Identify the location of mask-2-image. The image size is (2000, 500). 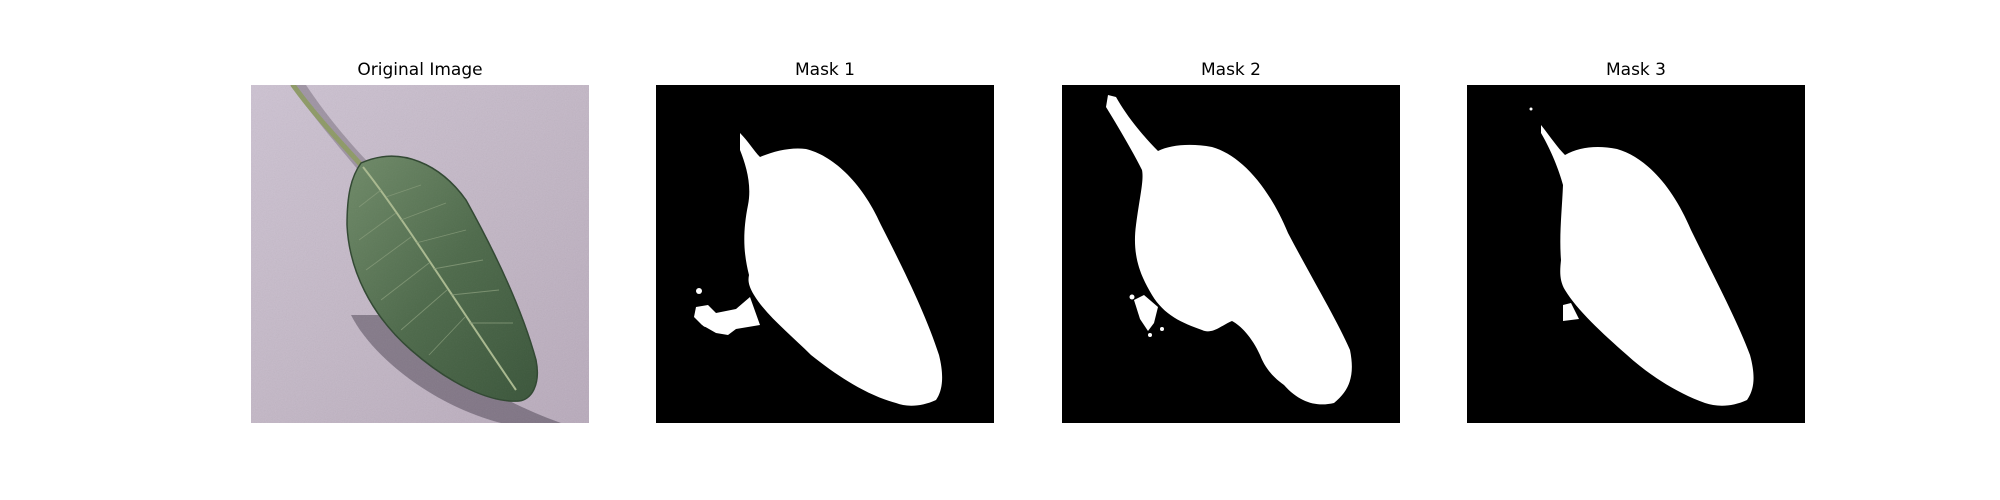
(1231, 254).